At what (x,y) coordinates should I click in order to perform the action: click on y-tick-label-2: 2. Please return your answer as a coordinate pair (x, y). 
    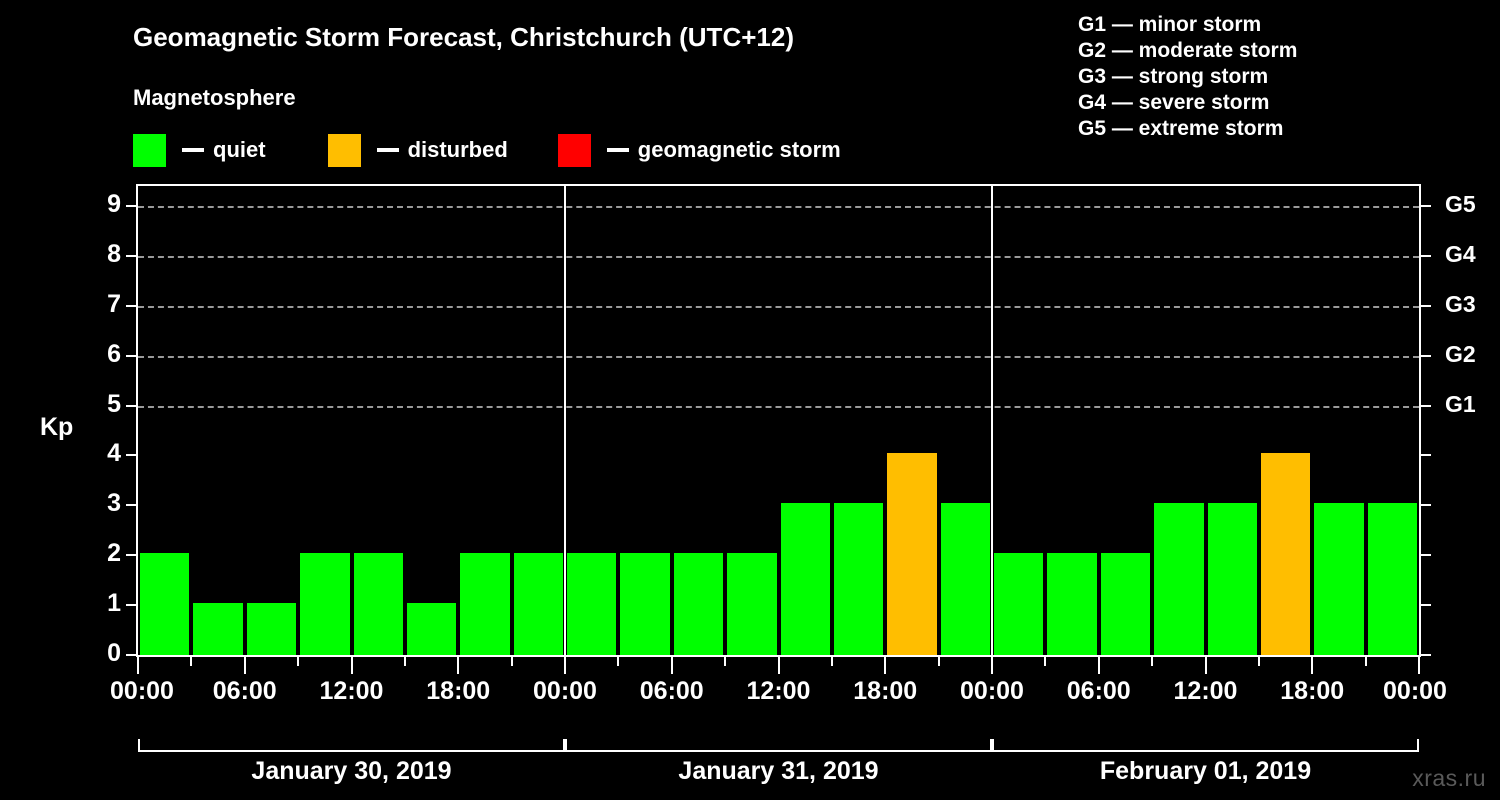
    Looking at the image, I should click on (114, 553).